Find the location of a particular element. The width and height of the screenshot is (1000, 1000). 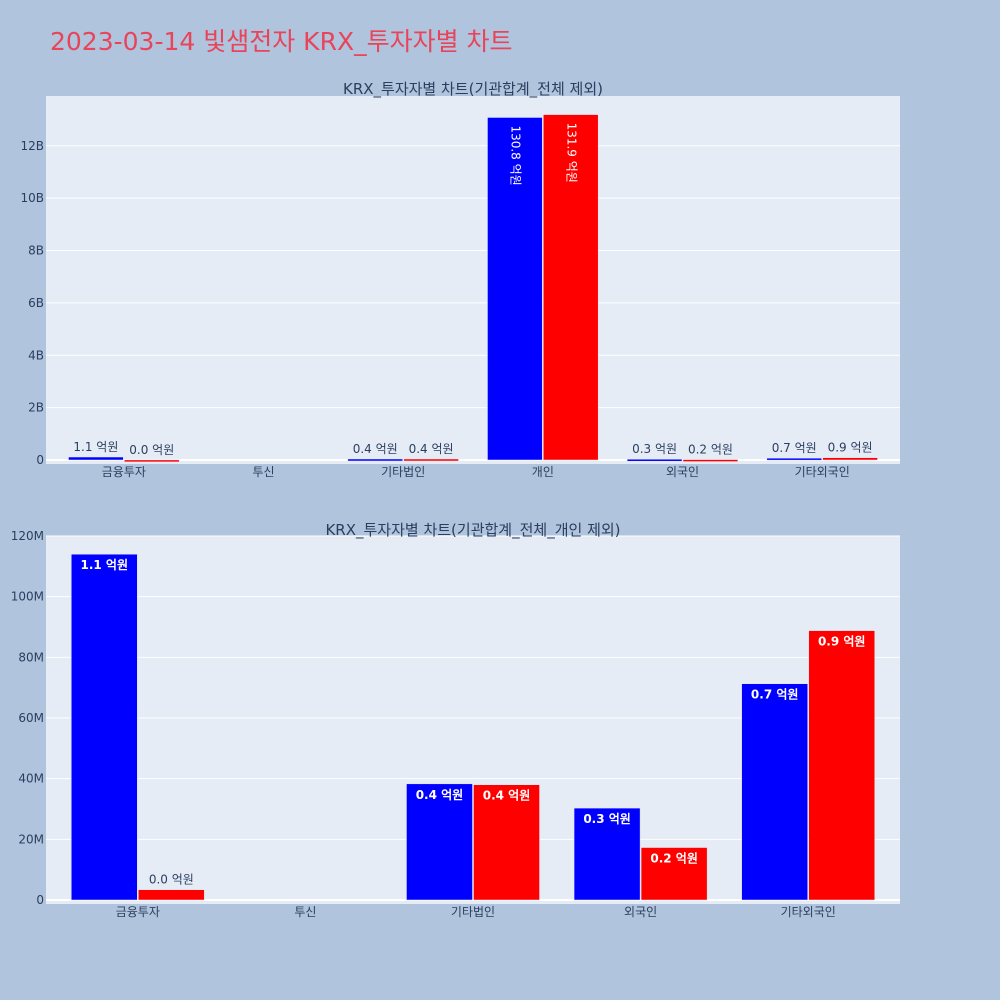

top-data-label: 1.1 억원 is located at coordinates (95, 447).